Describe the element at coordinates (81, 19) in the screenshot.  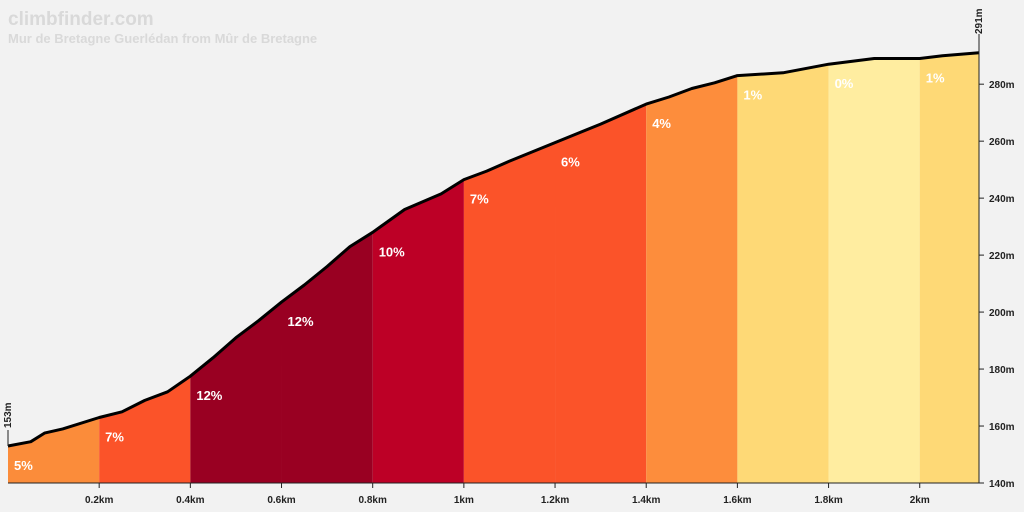
I see `site-watermark: climbfinder.com` at that location.